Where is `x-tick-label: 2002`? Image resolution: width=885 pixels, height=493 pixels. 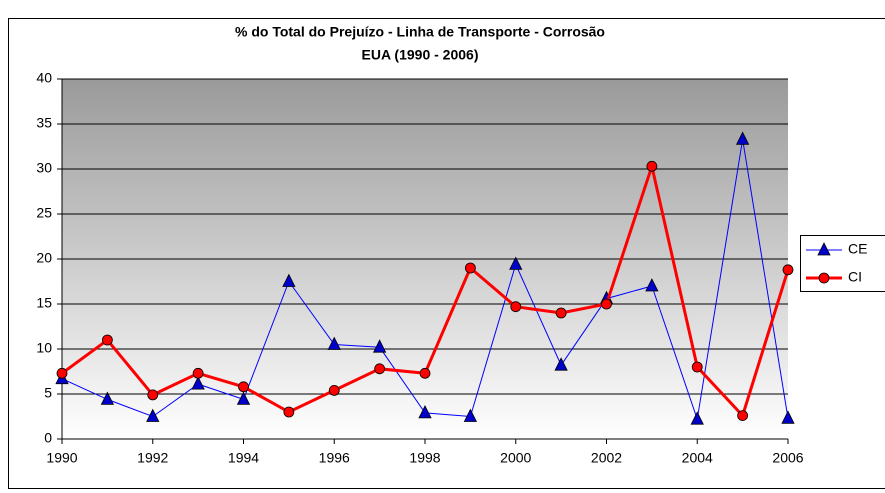 x-tick-label: 2002 is located at coordinates (606, 458).